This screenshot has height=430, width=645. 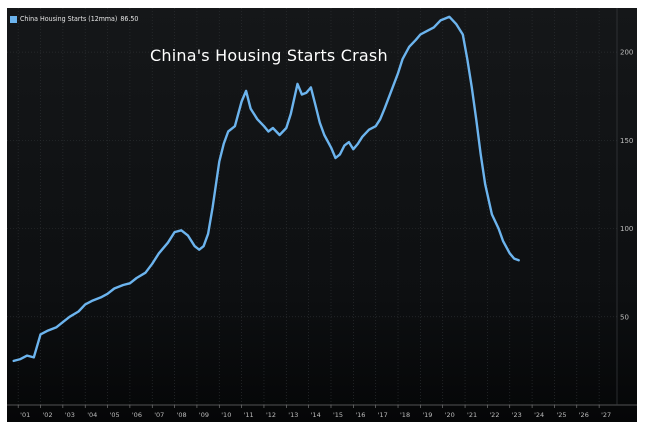 What do you see at coordinates (249, 415) in the screenshot?
I see `x-tick-label: '11` at bounding box center [249, 415].